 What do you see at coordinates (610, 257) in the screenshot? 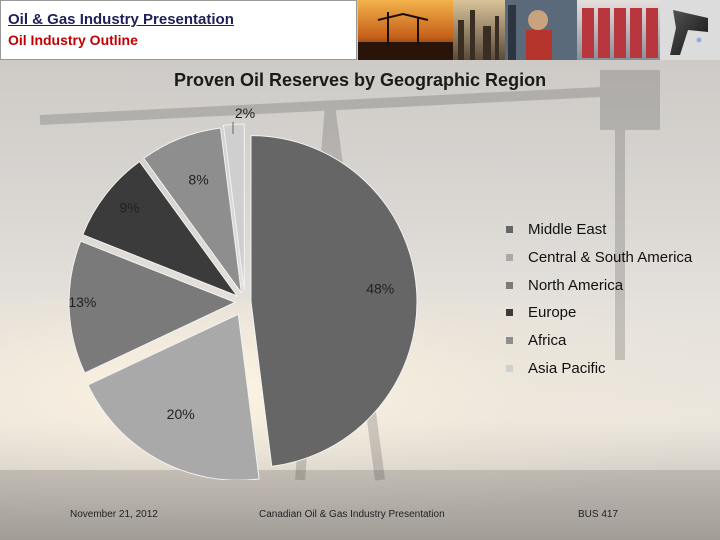
I see `legend-label: Central & South America` at bounding box center [610, 257].